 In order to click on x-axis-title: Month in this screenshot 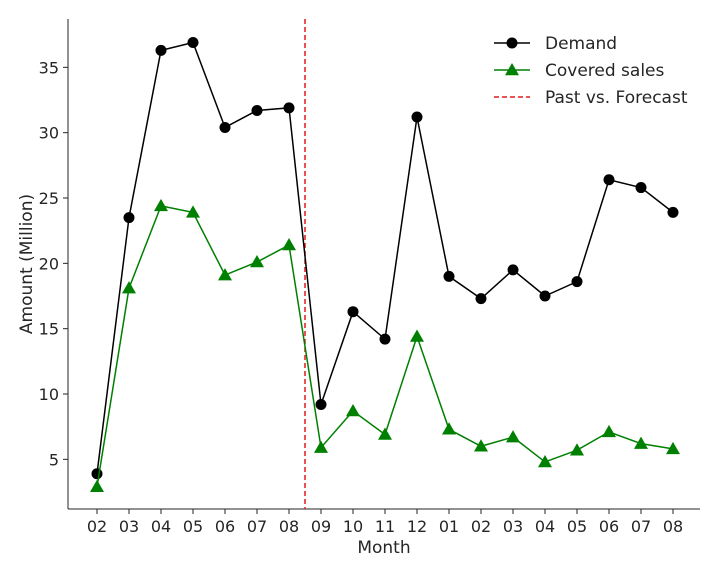, I will do `click(383, 548)`.